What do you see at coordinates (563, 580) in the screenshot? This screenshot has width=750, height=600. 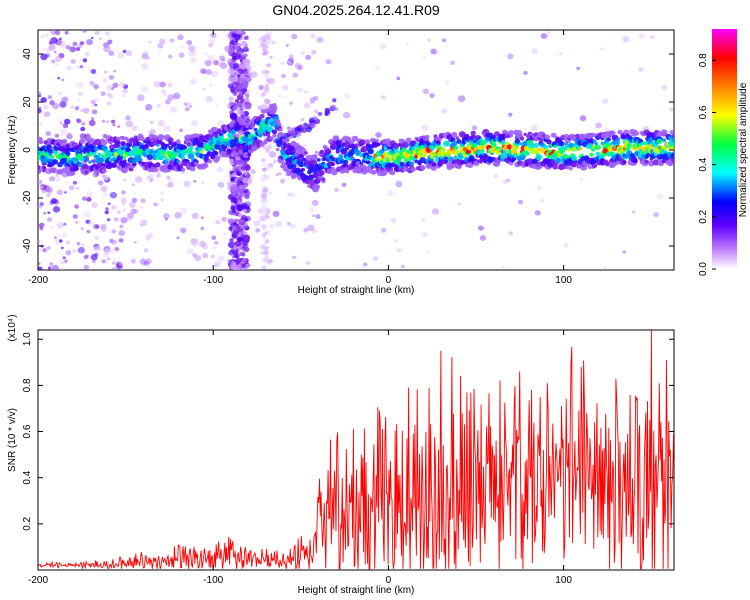 I see `snr-xtick-label: 100` at bounding box center [563, 580].